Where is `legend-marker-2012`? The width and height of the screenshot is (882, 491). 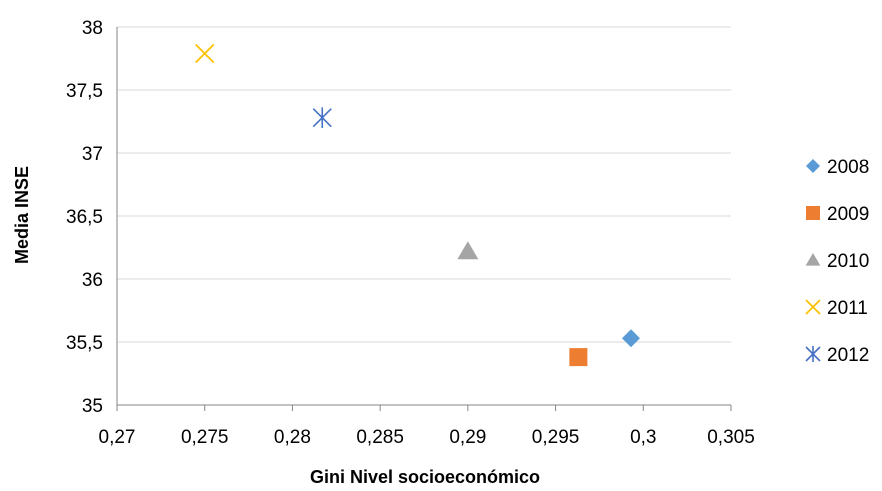
legend-marker-2012 is located at coordinates (813, 354).